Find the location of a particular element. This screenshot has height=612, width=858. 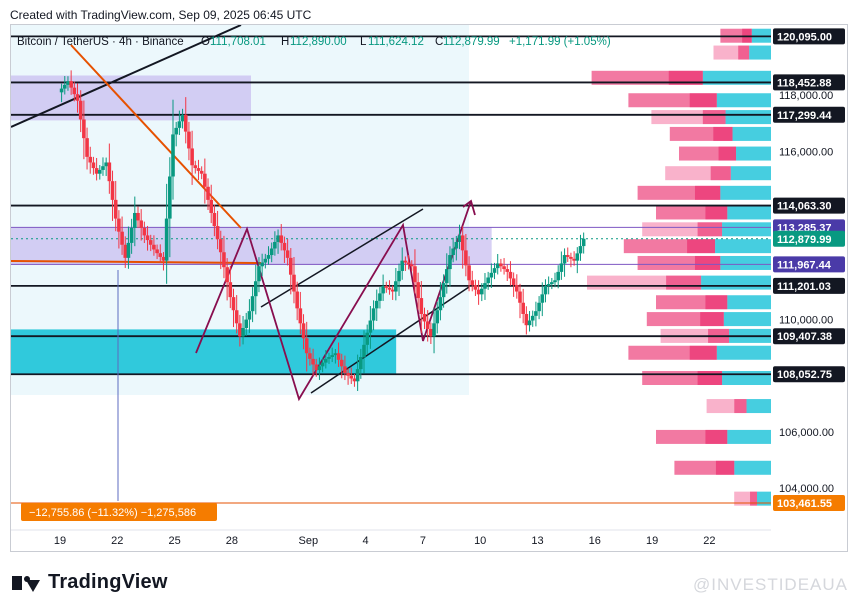

open-value: 111,708.01 is located at coordinates (238, 42).